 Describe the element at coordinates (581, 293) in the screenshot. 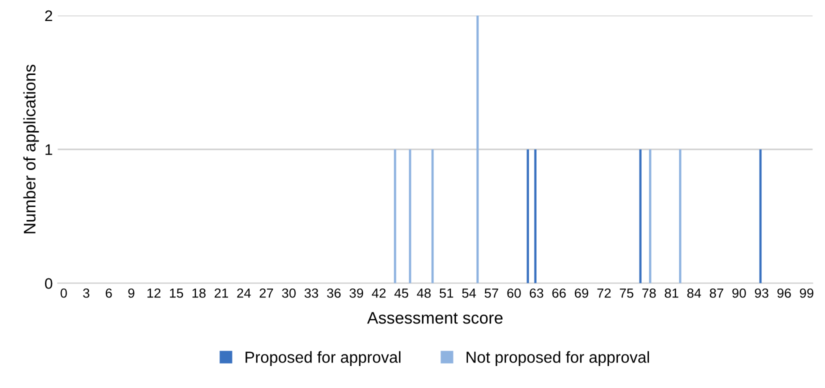

I see `x-tick-label: 69` at that location.